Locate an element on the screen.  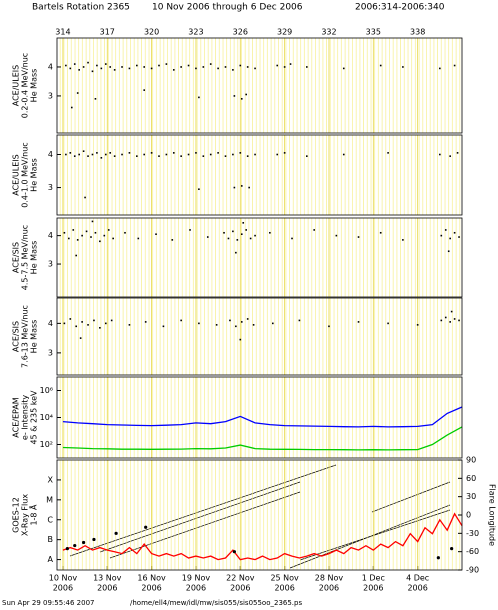
y-tick-label: 3 is located at coordinates (50, 95).